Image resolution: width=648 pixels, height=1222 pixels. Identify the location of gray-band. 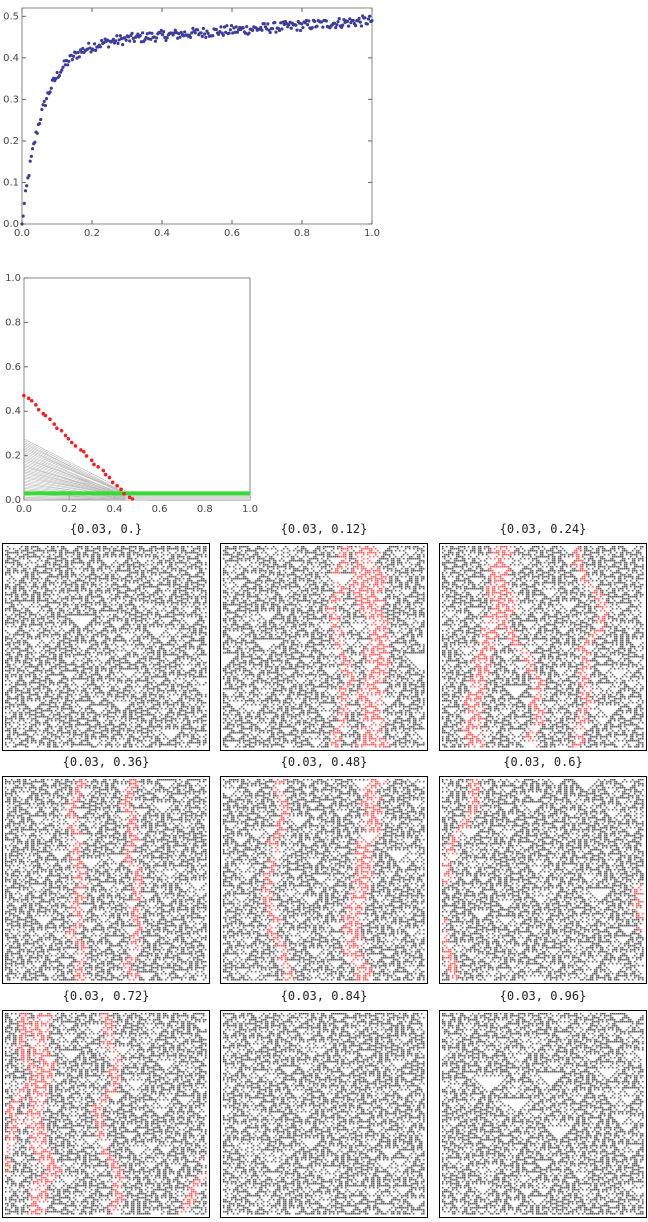
(187, 496).